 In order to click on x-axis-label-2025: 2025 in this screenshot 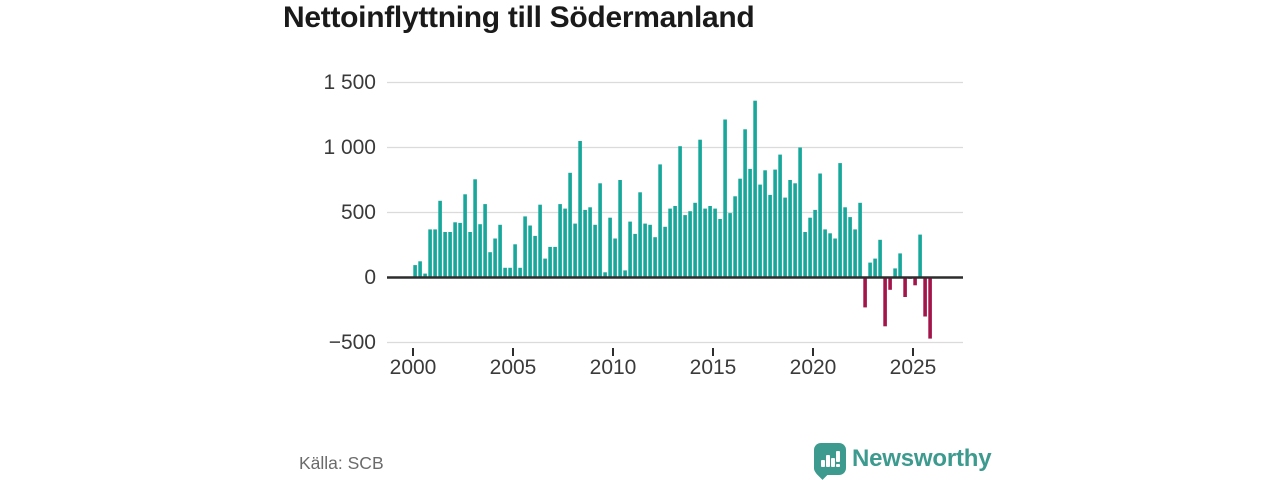, I will do `click(913, 367)`.